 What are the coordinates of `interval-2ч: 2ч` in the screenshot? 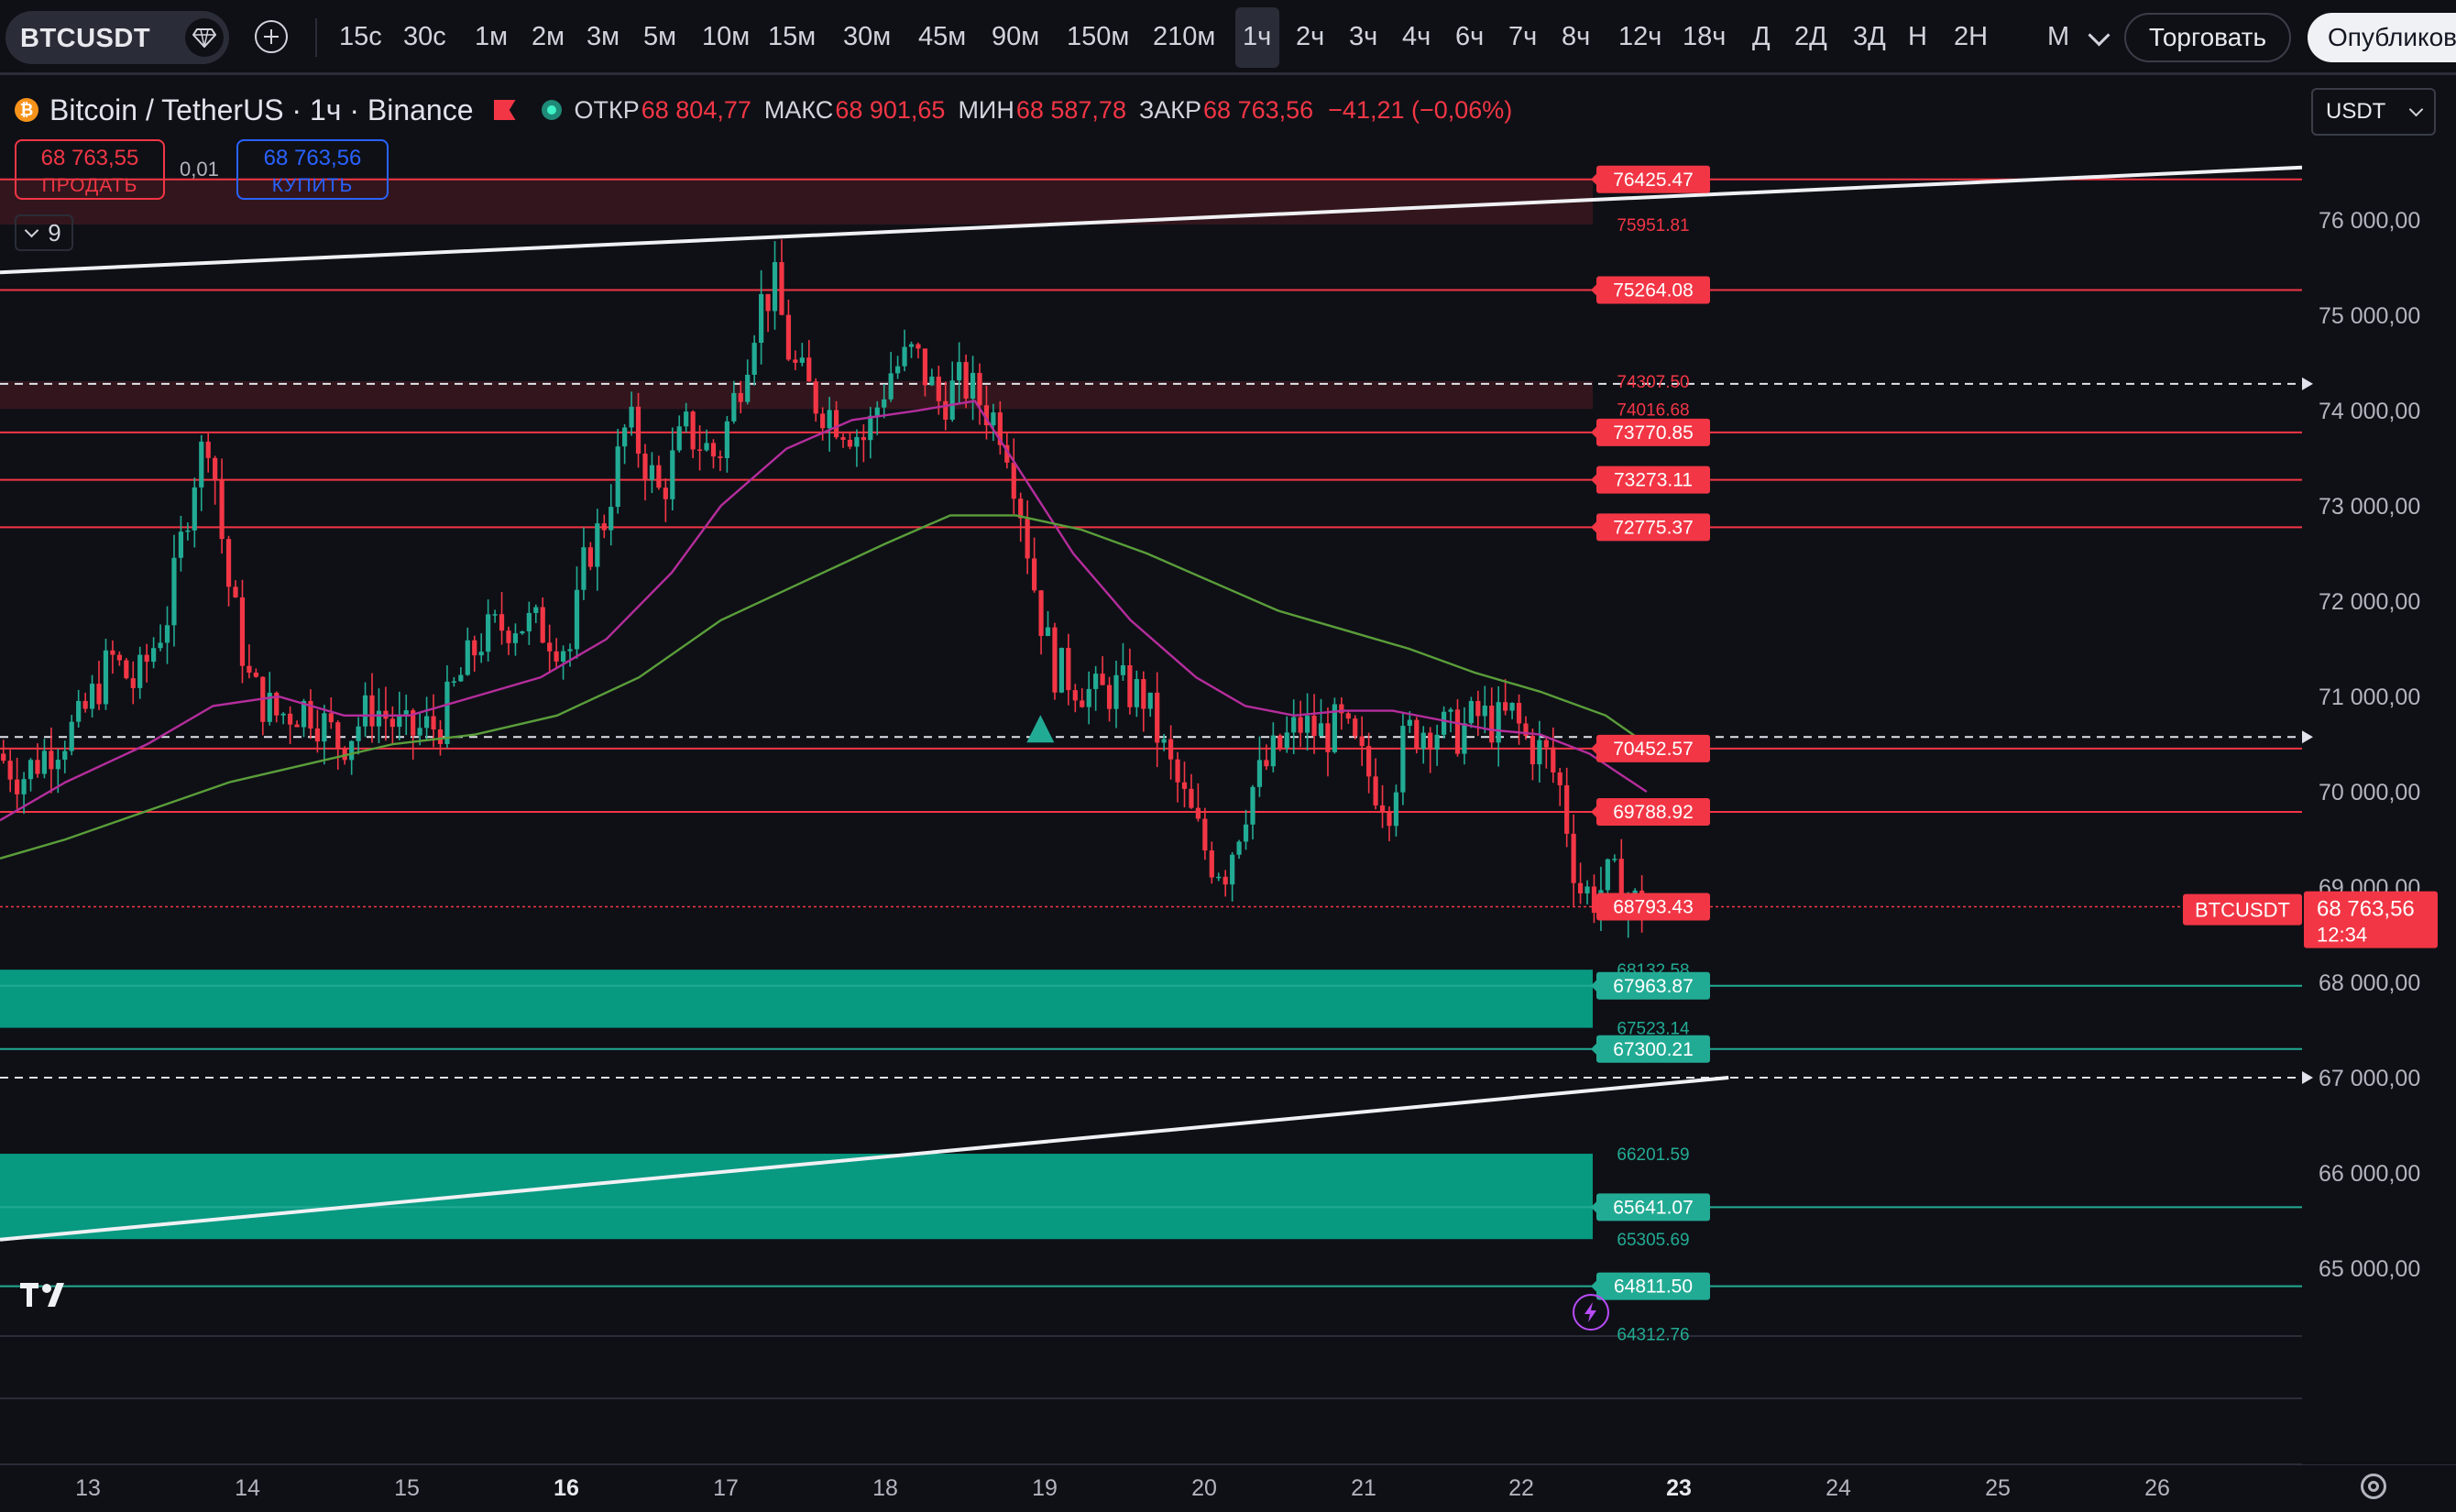 It's located at (1311, 36).